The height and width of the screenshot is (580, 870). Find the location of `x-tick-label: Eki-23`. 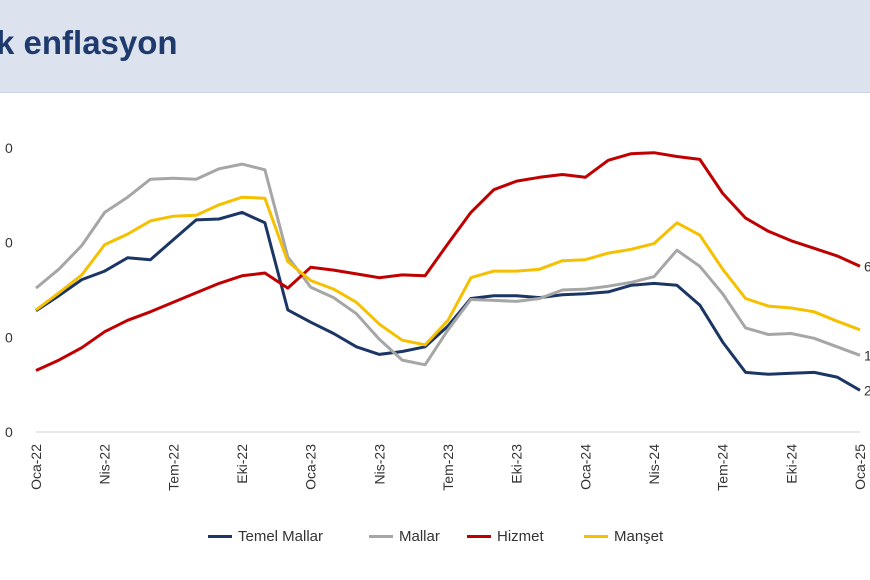

x-tick-label: Eki-23 is located at coordinates (517, 464).